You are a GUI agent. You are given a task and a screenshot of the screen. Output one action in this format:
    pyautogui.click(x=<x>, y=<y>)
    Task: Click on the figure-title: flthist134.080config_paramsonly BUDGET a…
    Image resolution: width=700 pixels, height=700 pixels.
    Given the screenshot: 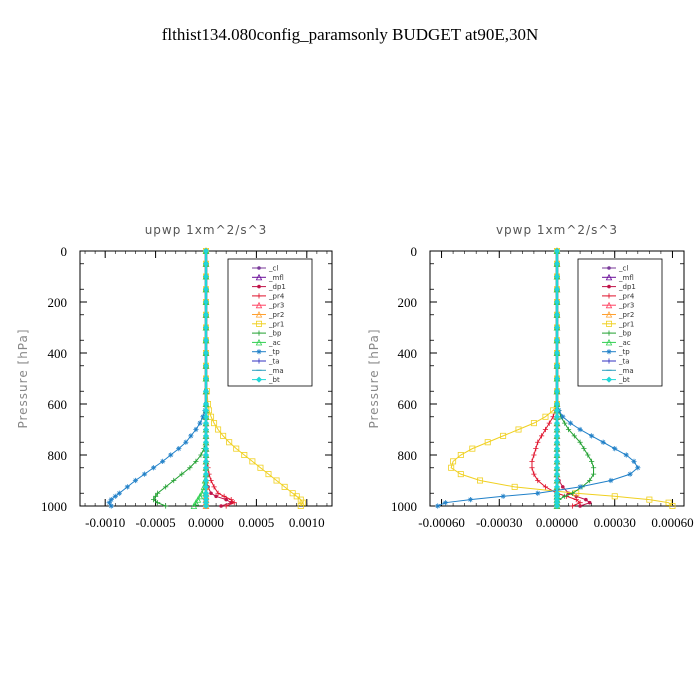 What is the action you would take?
    pyautogui.click(x=350, y=34)
    